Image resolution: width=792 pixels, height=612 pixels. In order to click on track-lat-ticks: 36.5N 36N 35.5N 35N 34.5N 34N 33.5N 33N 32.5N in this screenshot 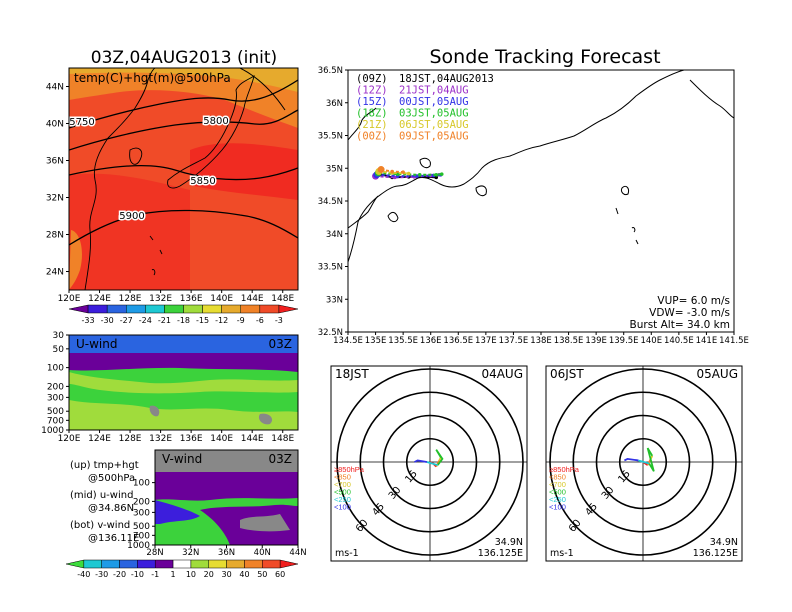, I will do `click(333, 202)`.